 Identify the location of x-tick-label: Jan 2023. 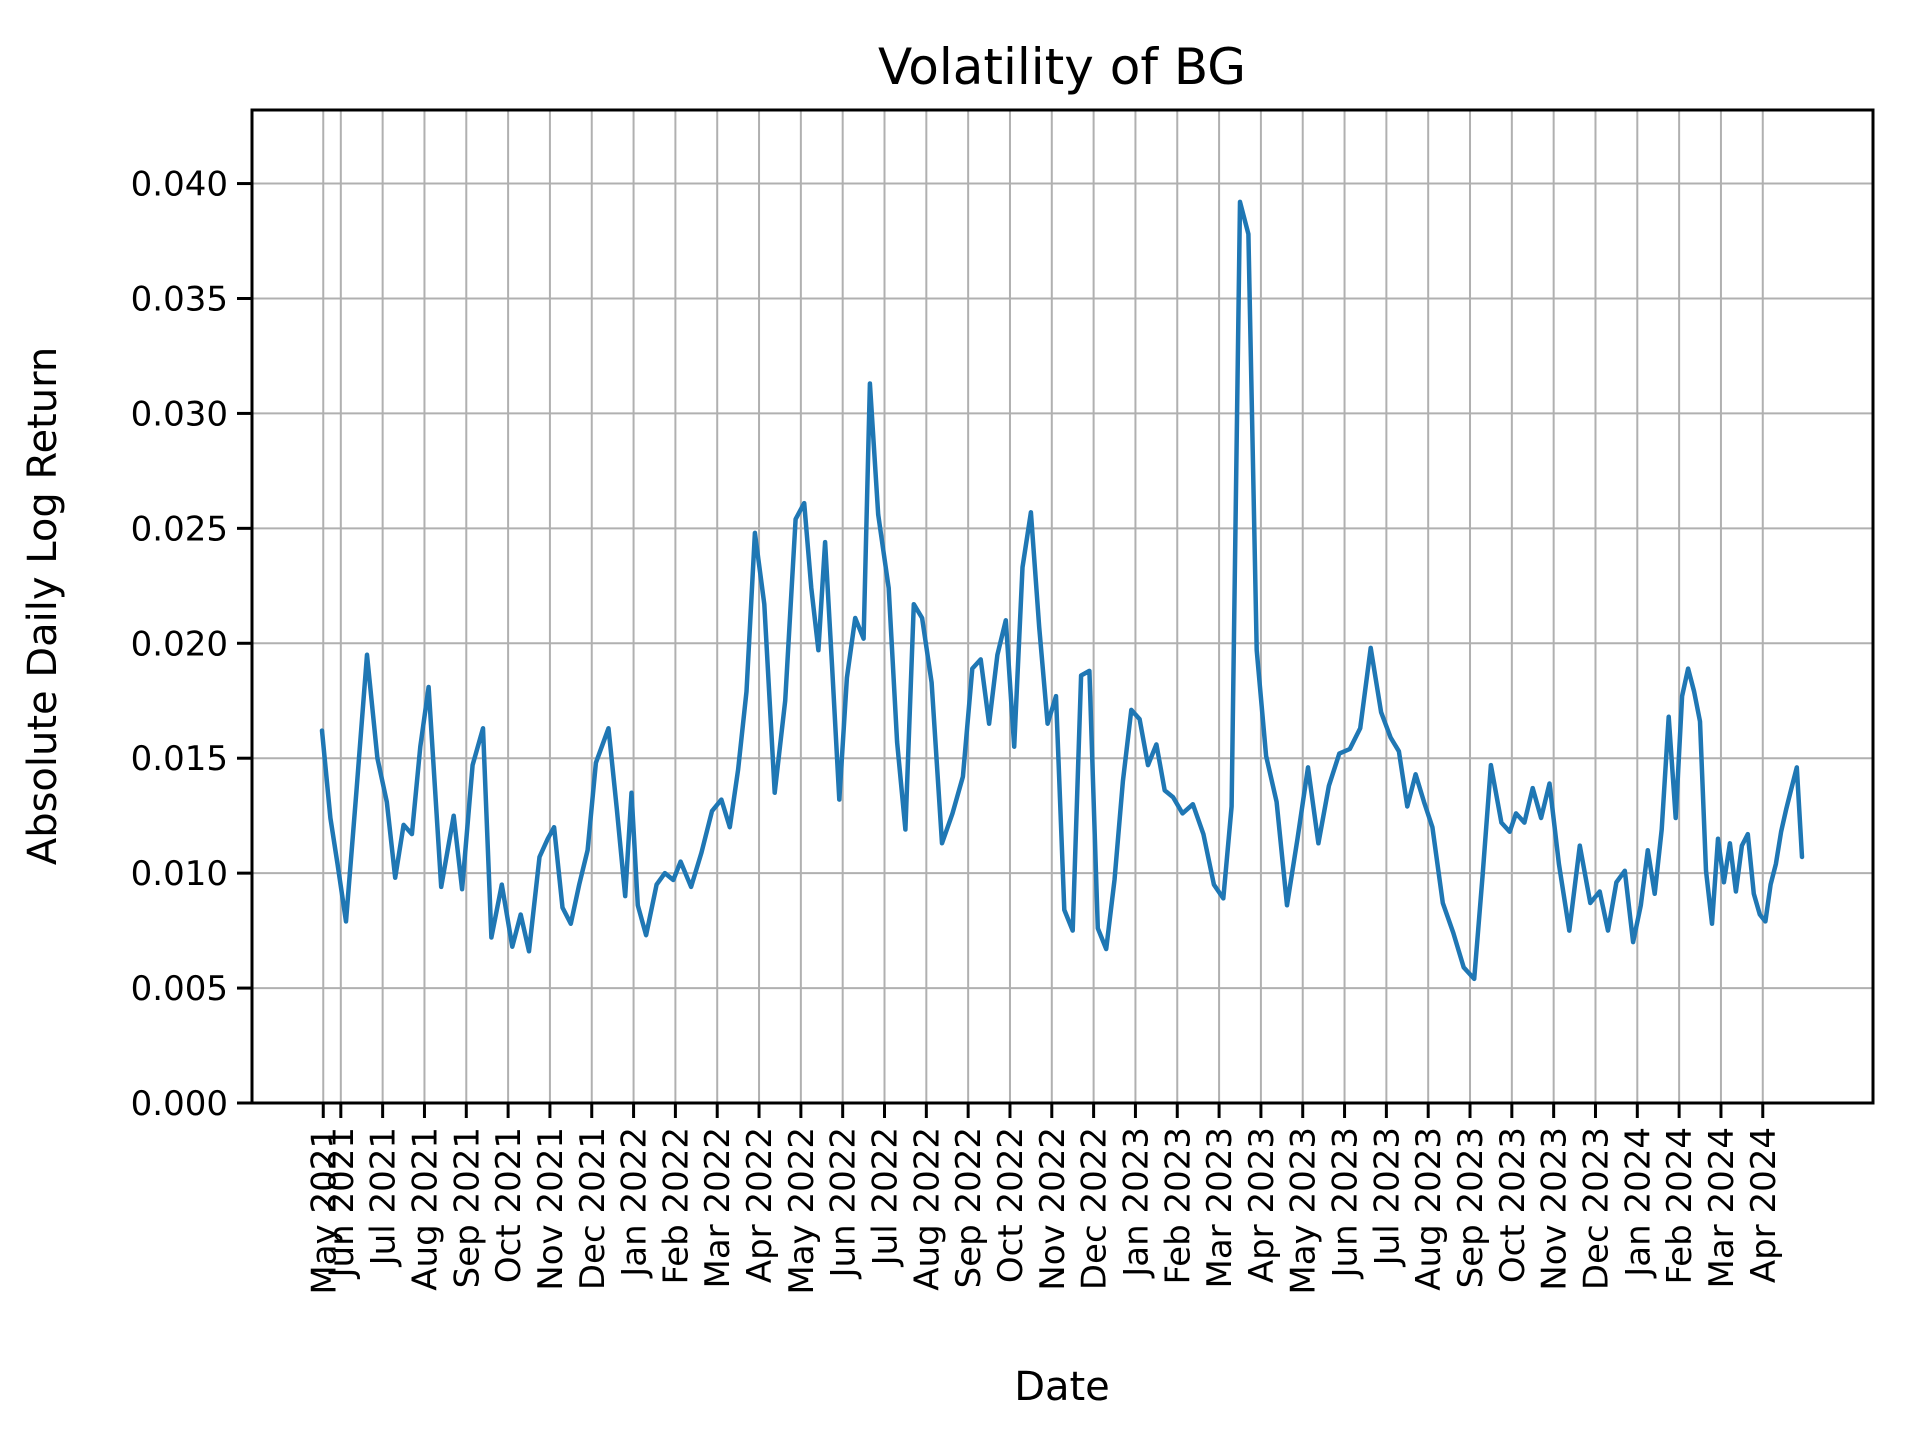
(1136, 1203).